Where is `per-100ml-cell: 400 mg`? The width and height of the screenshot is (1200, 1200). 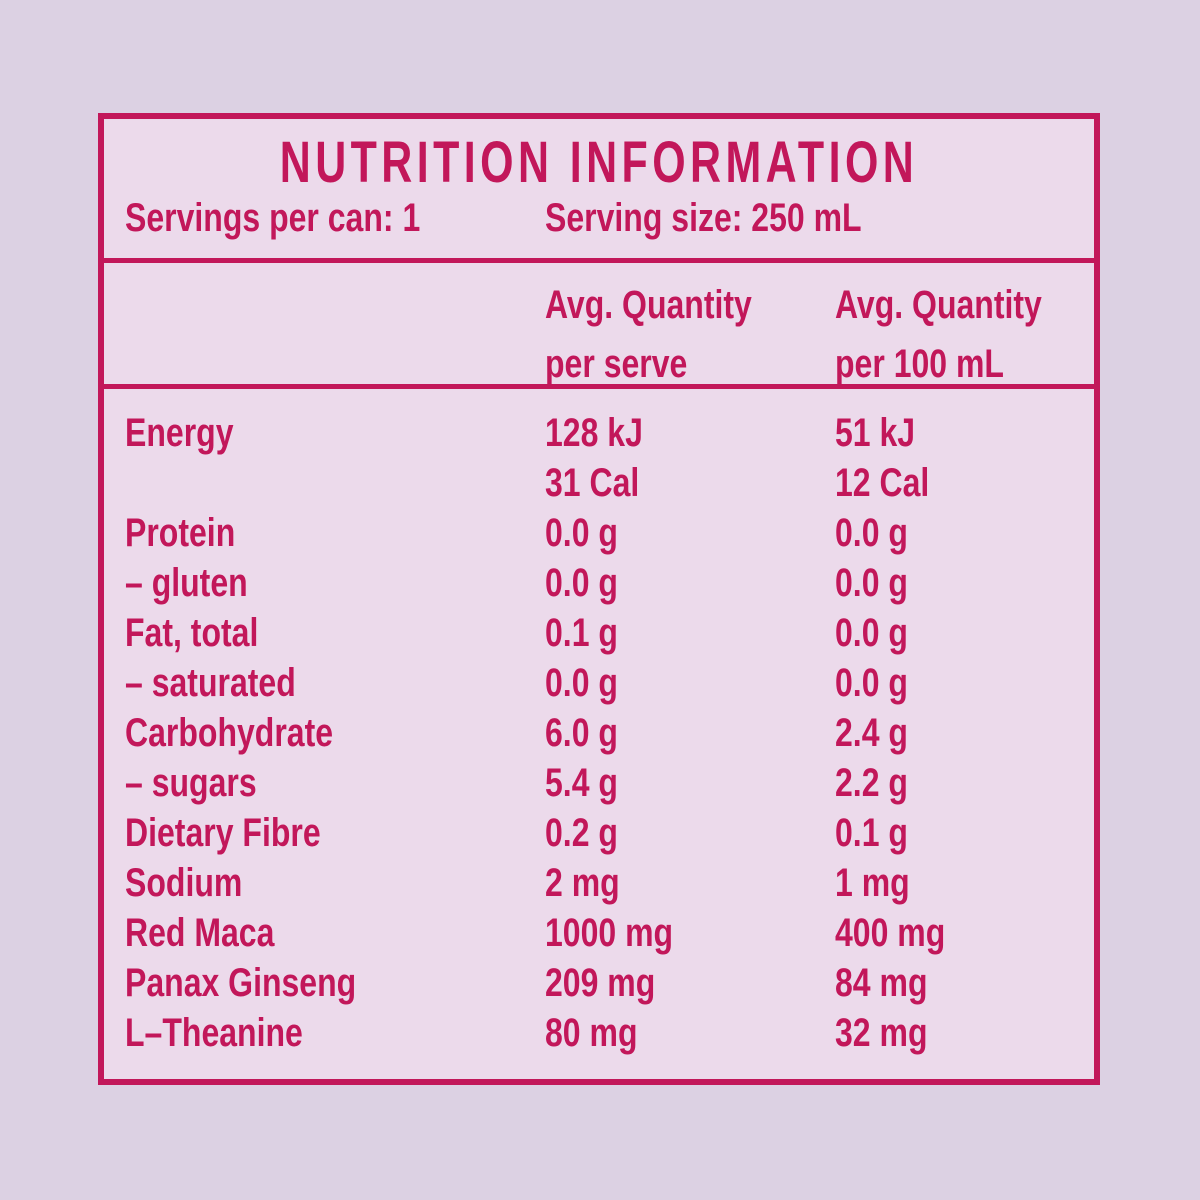 per-100ml-cell: 400 mg is located at coordinates (964, 937).